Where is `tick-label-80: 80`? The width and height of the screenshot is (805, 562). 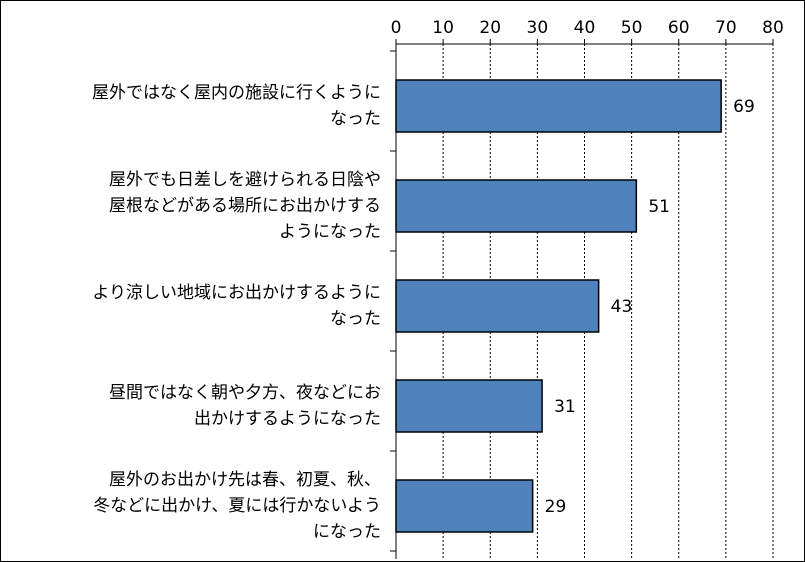 tick-label-80: 80 is located at coordinates (773, 28).